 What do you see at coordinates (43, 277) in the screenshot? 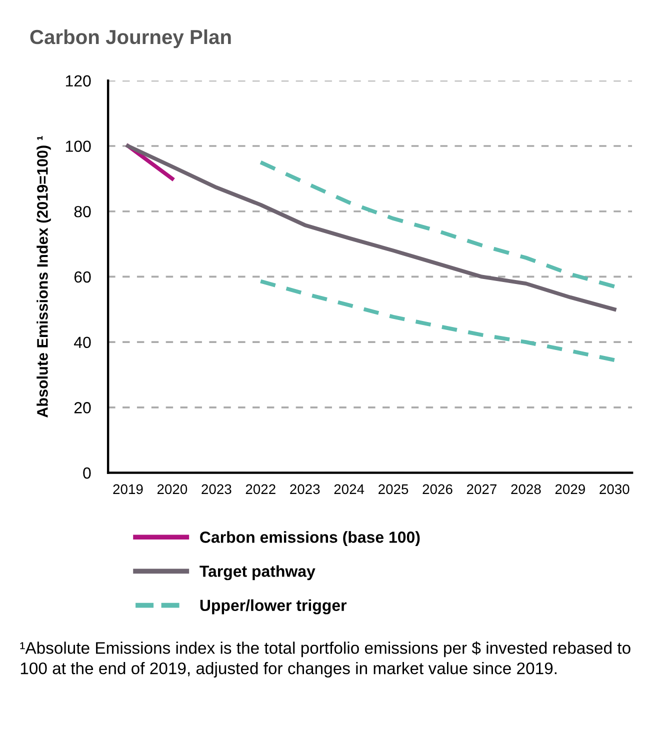
I see `y-axis-title: Absolute Emissions Index (2019=100) ¹` at bounding box center [43, 277].